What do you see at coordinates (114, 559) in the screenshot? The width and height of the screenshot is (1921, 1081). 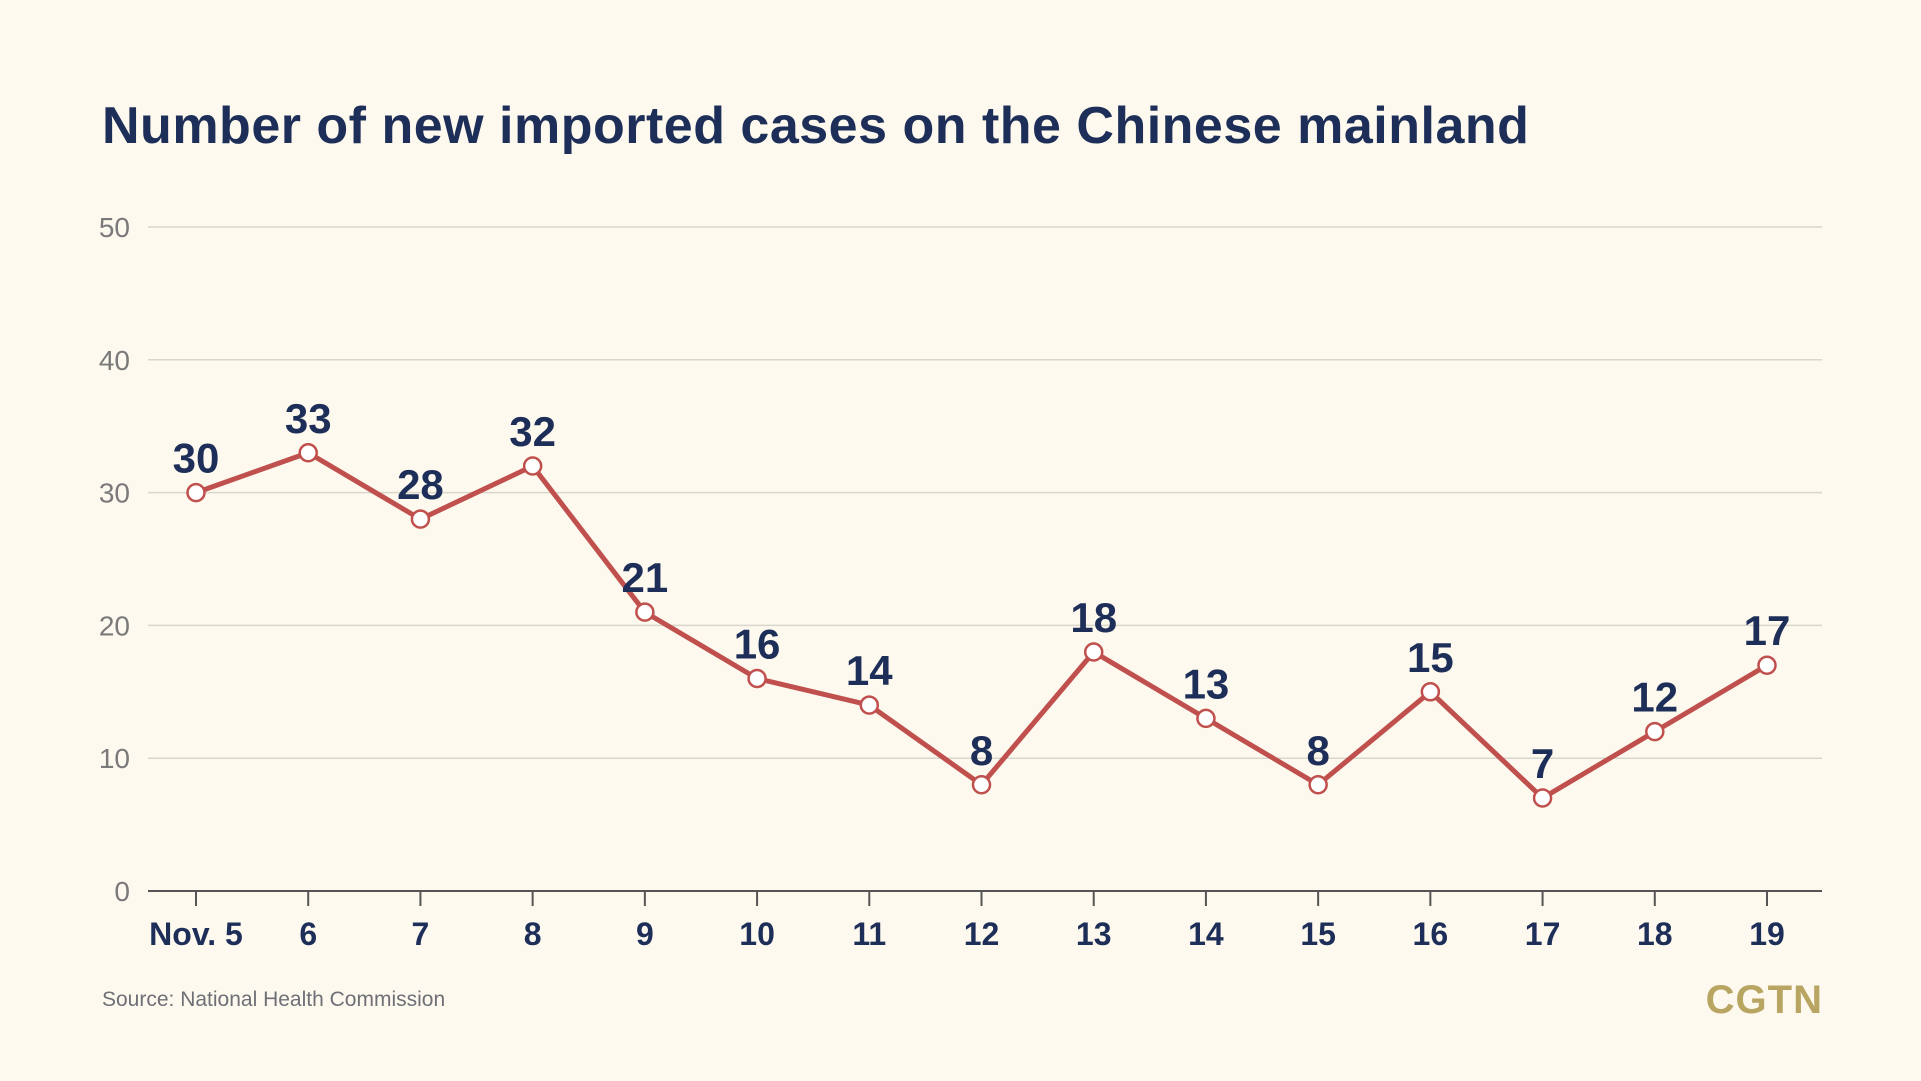 I see `y-axis-ticks: 0 10 20 30 40 50` at bounding box center [114, 559].